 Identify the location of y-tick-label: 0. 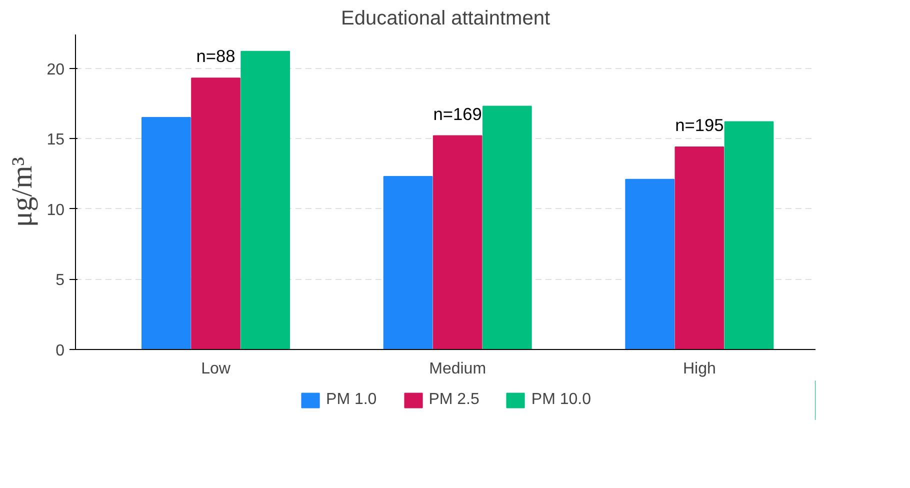
(60, 351).